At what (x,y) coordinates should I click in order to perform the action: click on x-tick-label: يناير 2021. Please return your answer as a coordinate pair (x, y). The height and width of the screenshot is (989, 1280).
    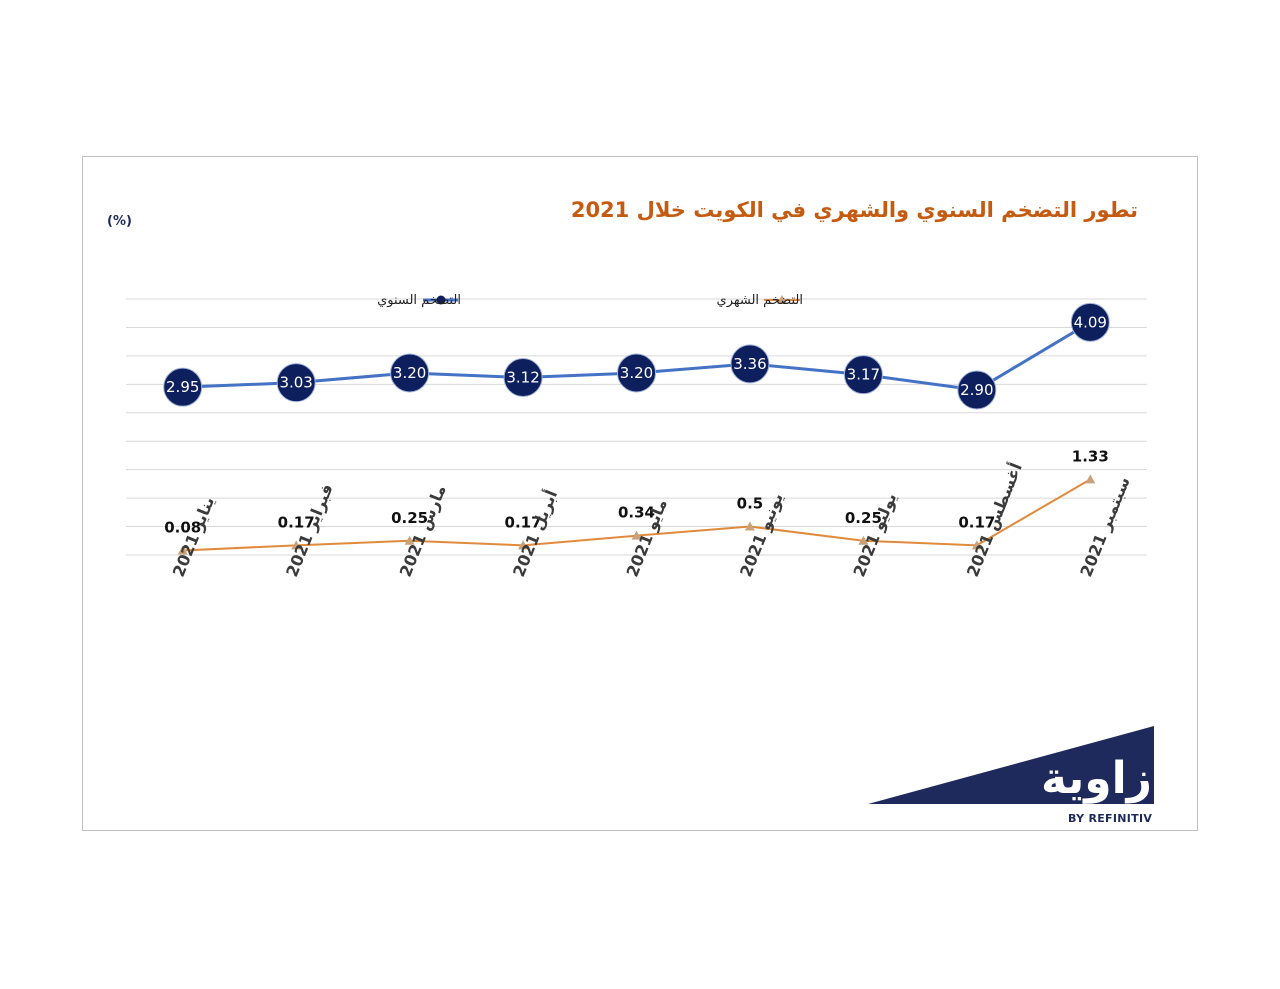
    Looking at the image, I should click on (193, 537).